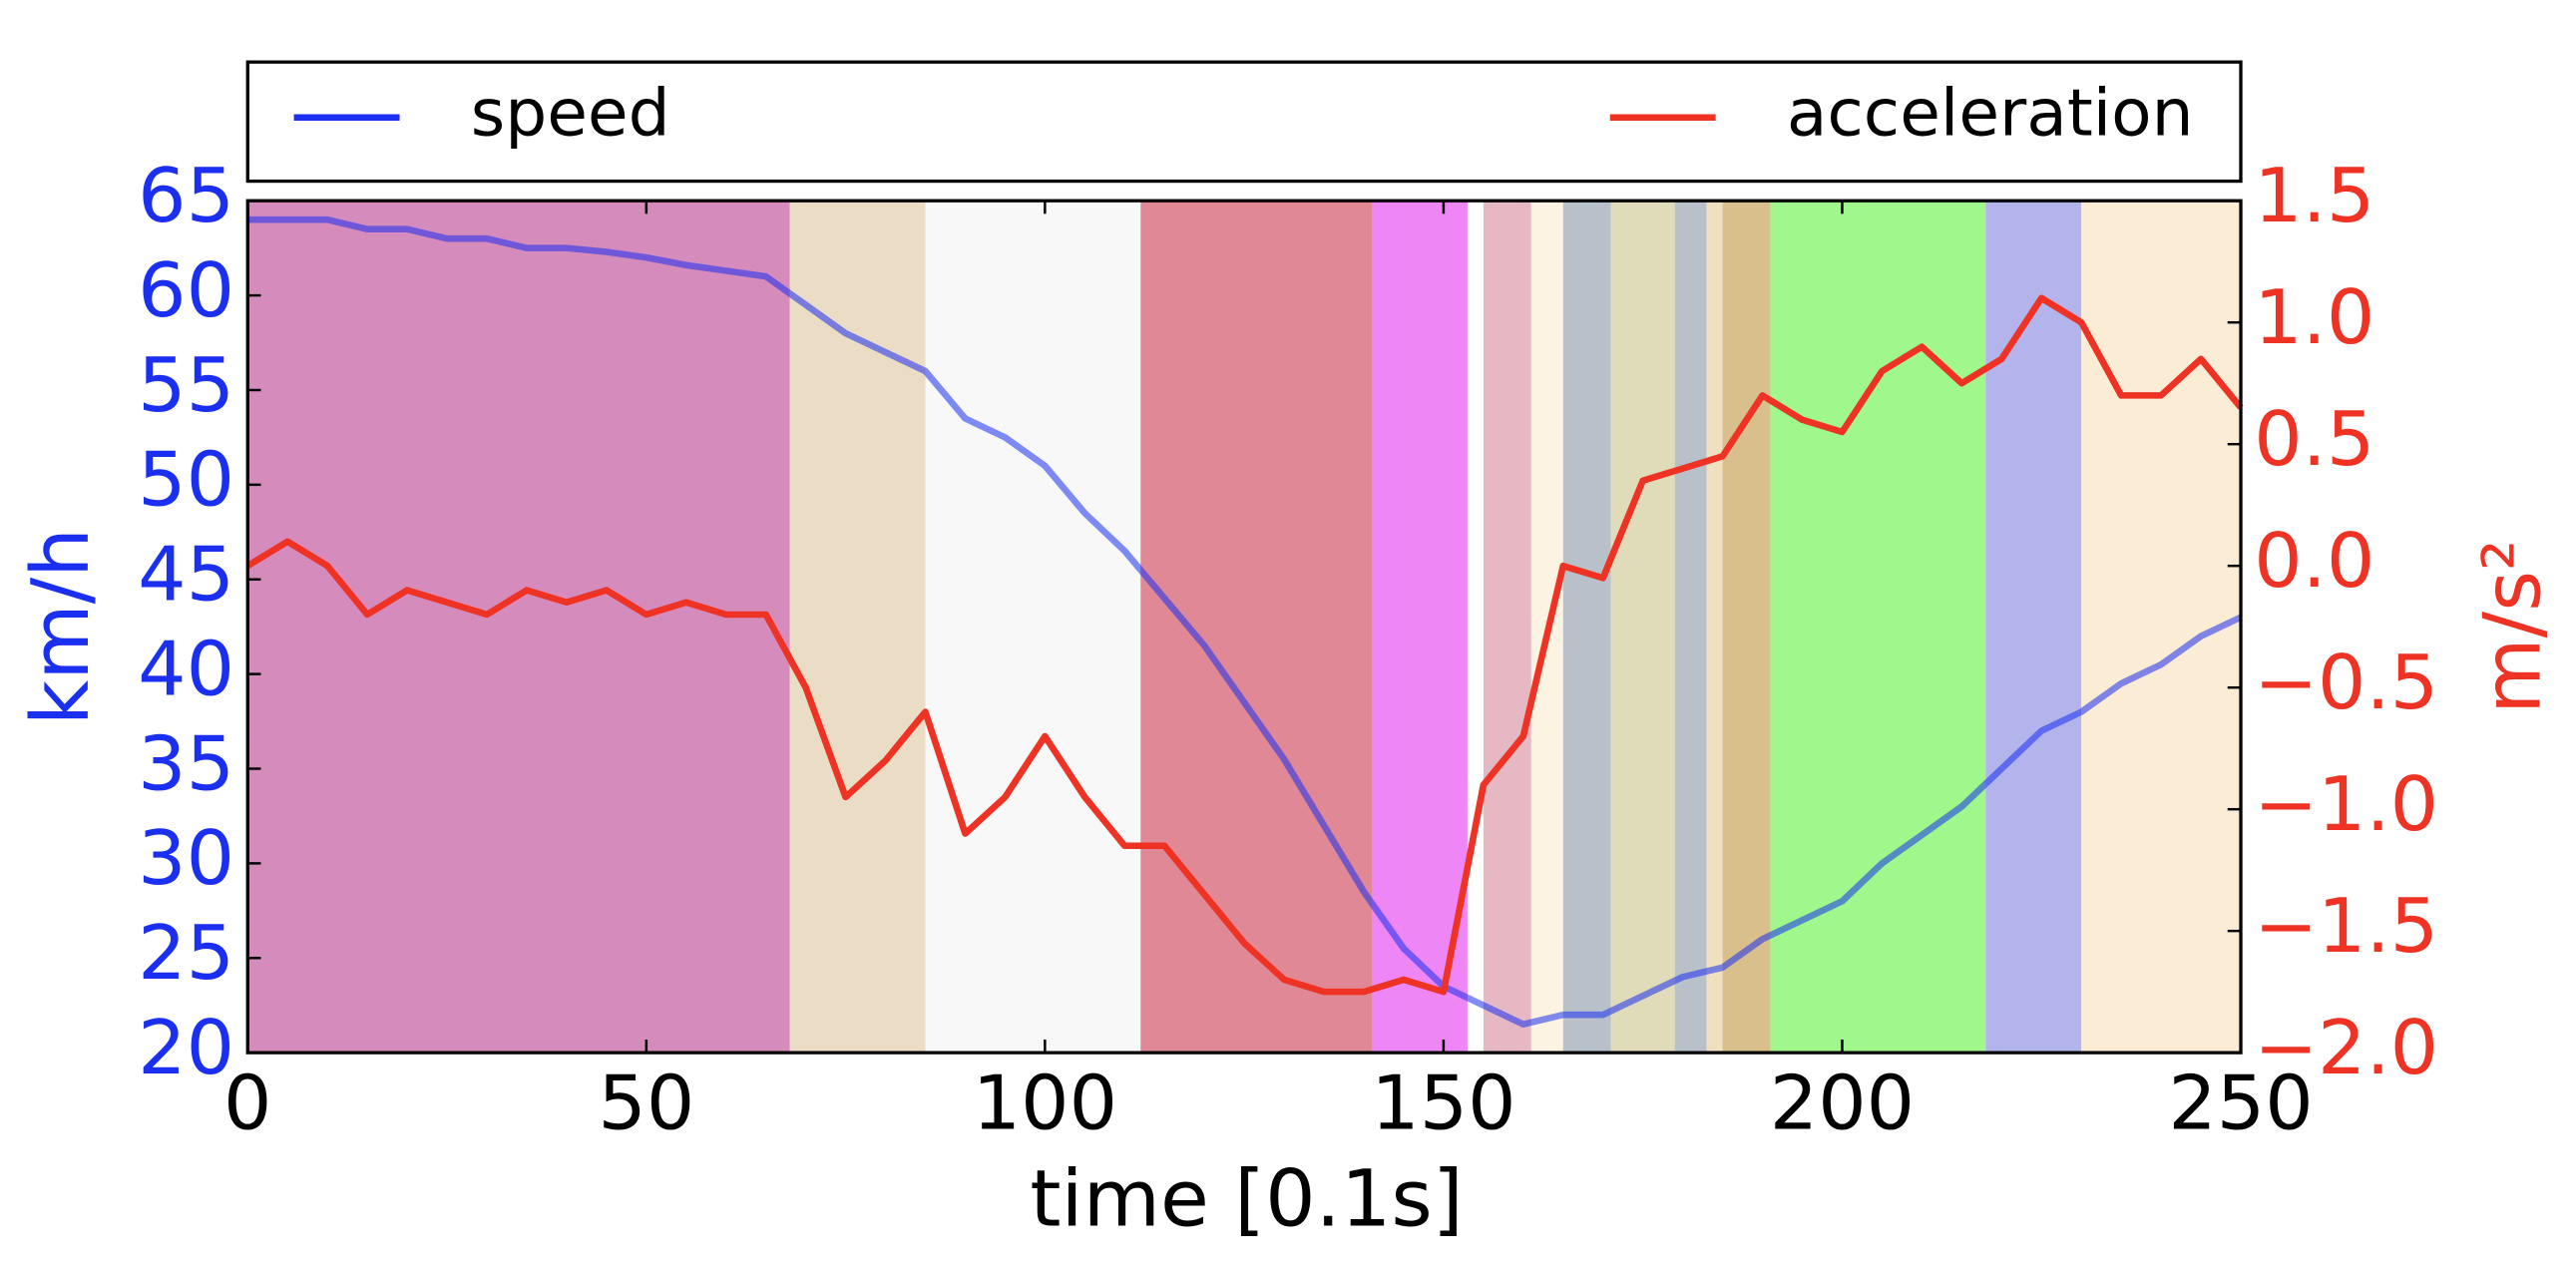 The width and height of the screenshot is (2576, 1273). What do you see at coordinates (2512, 627) in the screenshot?
I see `y2-axis-label: m/s²` at bounding box center [2512, 627].